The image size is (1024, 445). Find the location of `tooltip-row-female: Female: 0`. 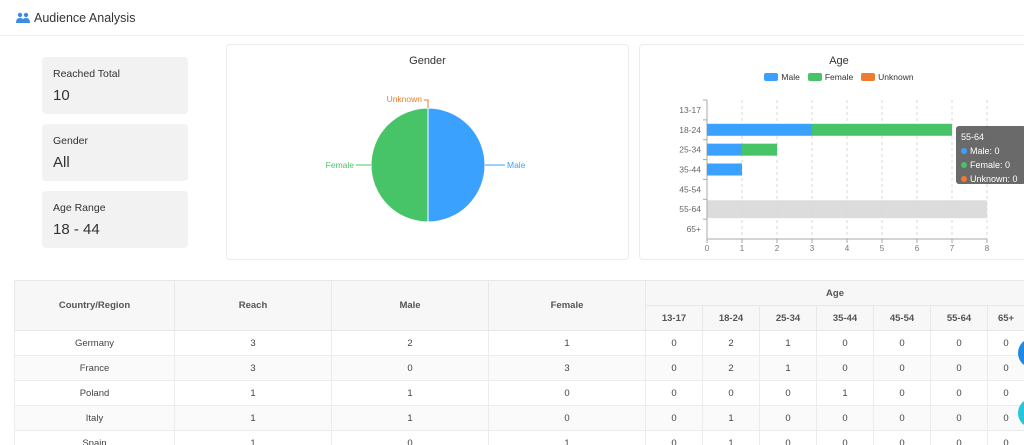

tooltip-row-female: Female: 0 is located at coordinates (991, 165).